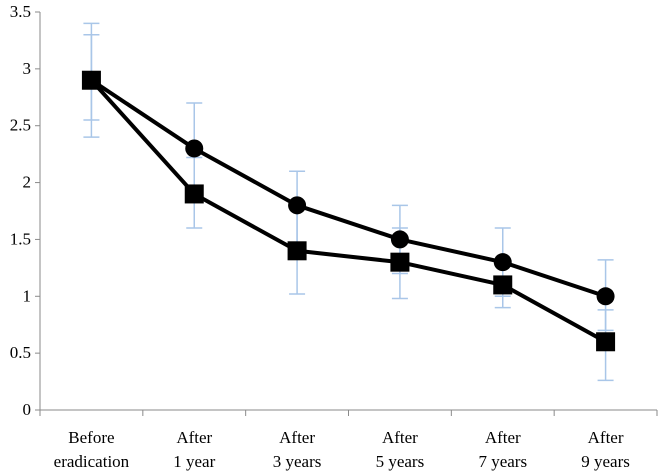  I want to click on x-tick-label: 7 years, so click(502, 461).